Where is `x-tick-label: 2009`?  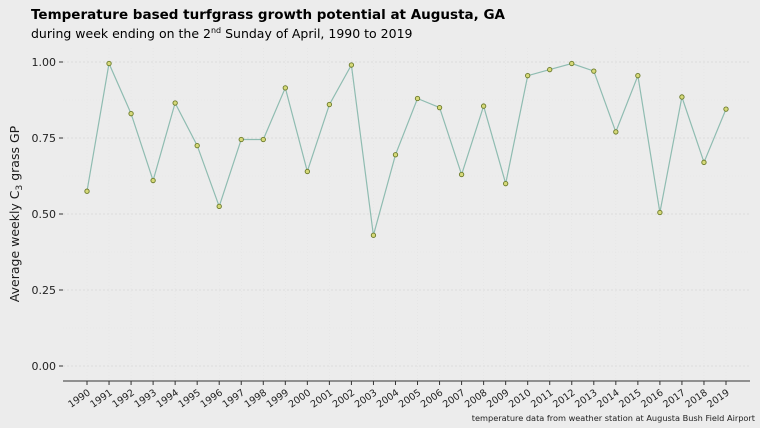
x-tick-label: 2009 is located at coordinates (498, 398).